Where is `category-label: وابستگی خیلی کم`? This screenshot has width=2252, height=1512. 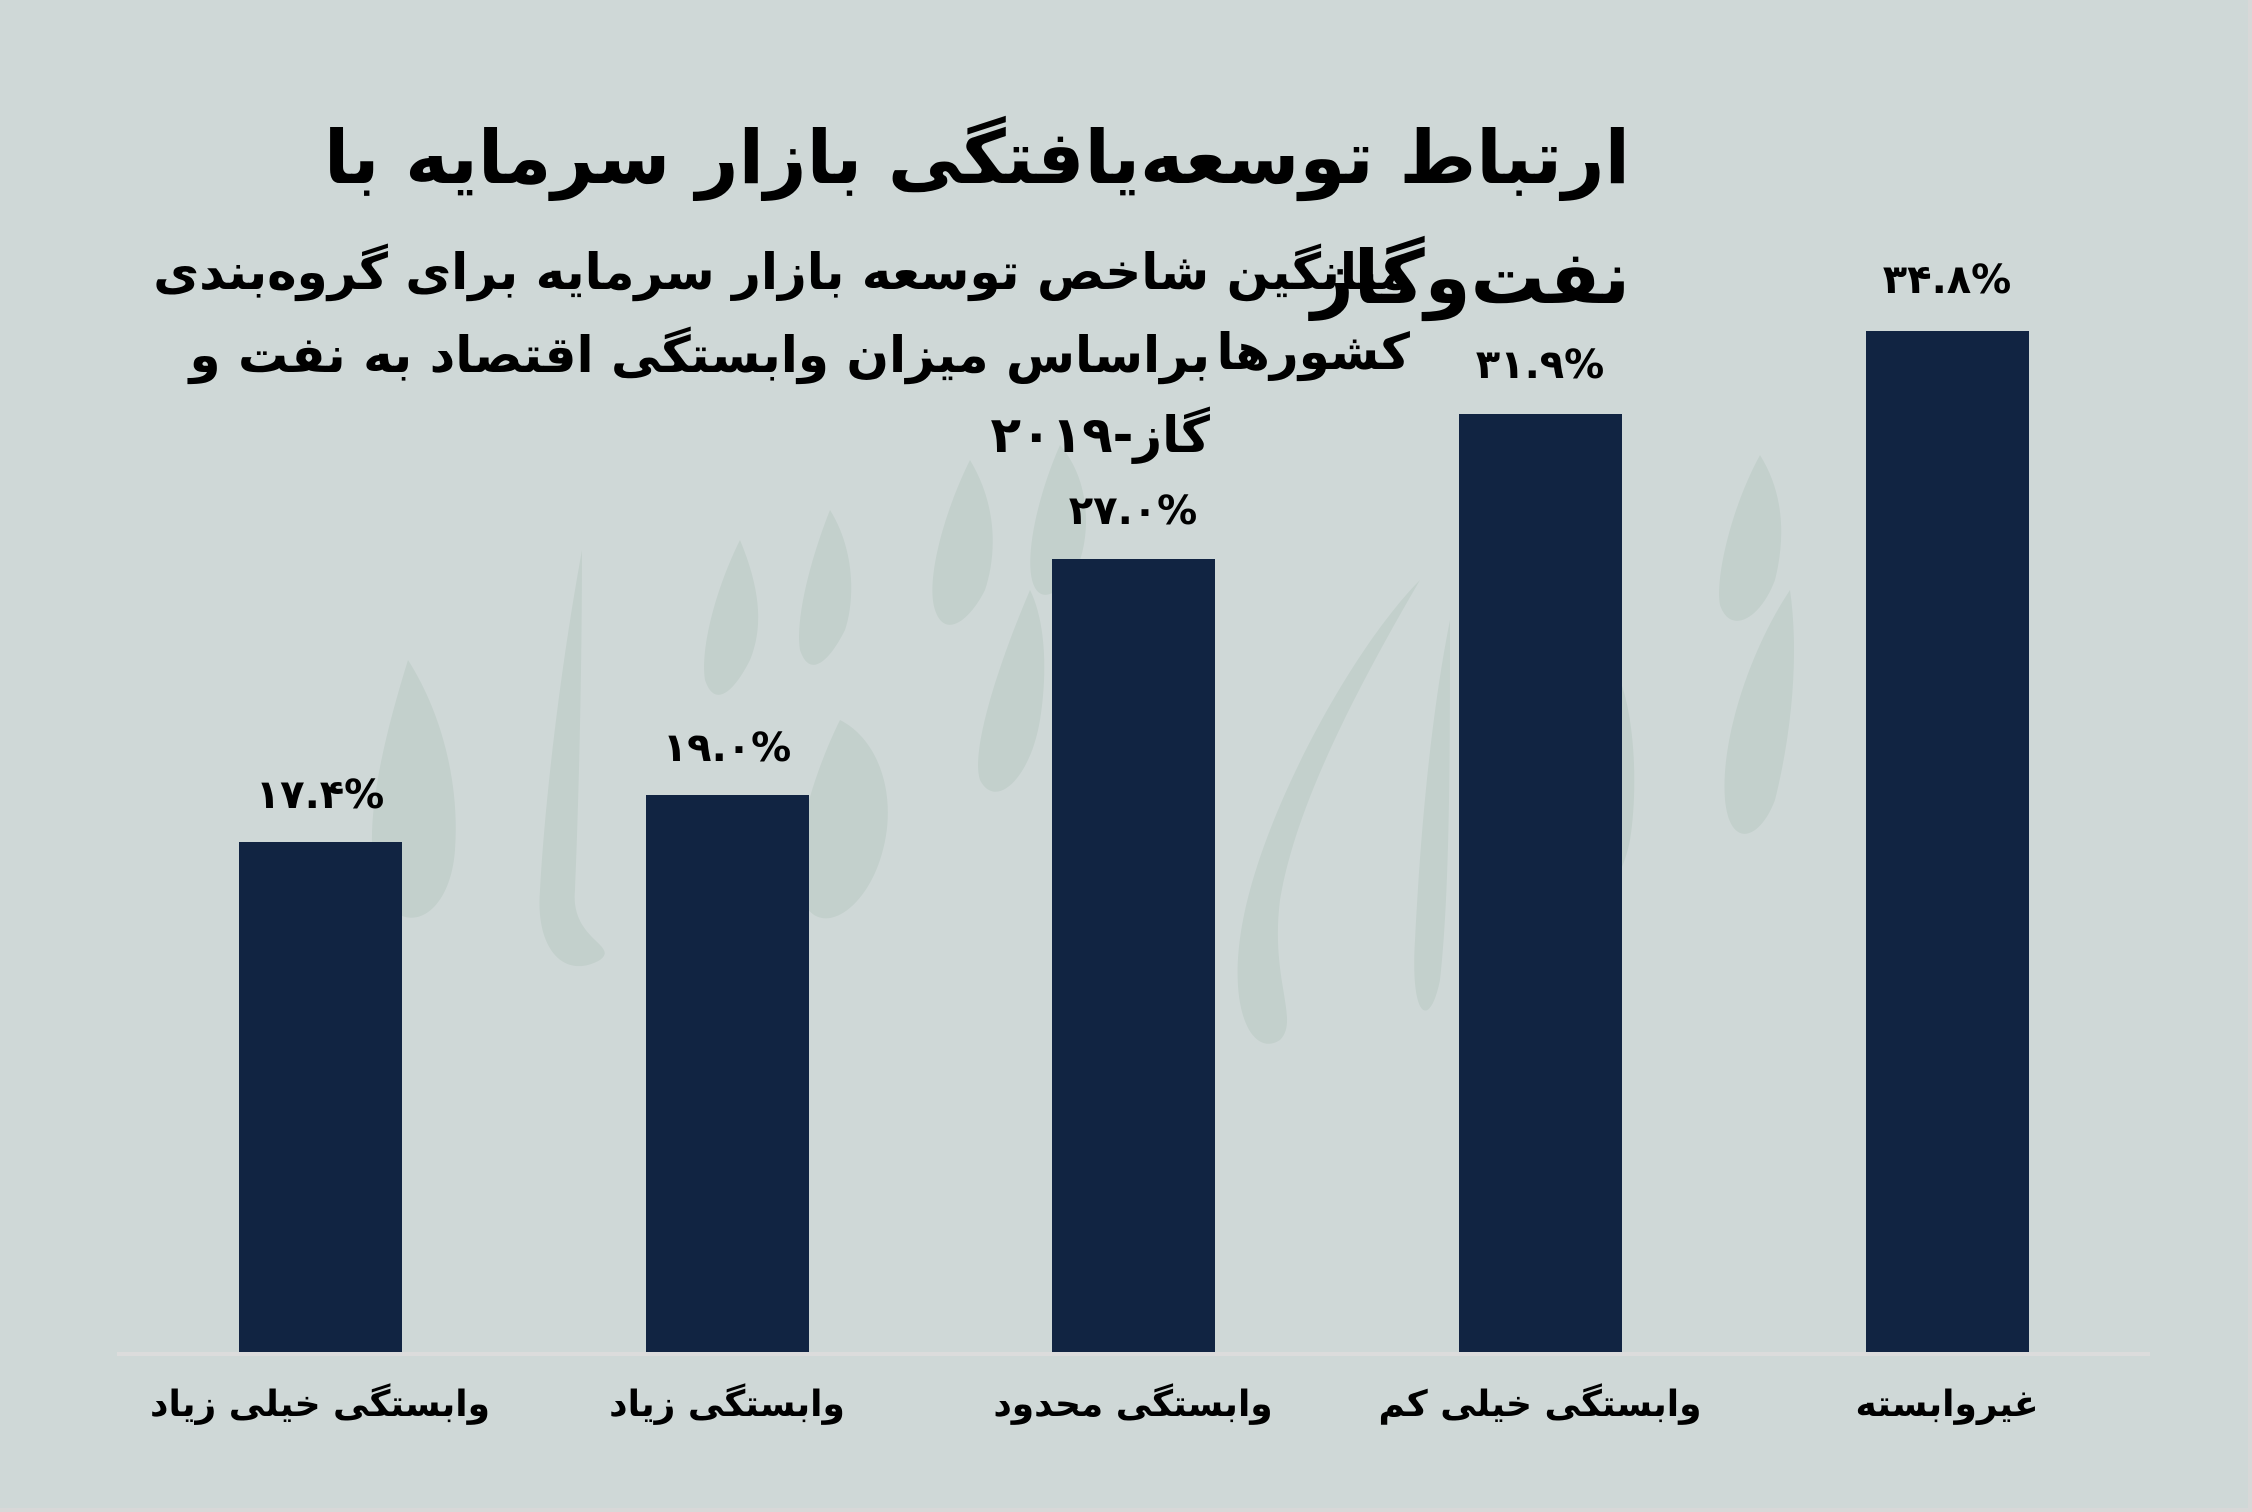 category-label: وابستگی خیلی کم is located at coordinates (1540, 1404).